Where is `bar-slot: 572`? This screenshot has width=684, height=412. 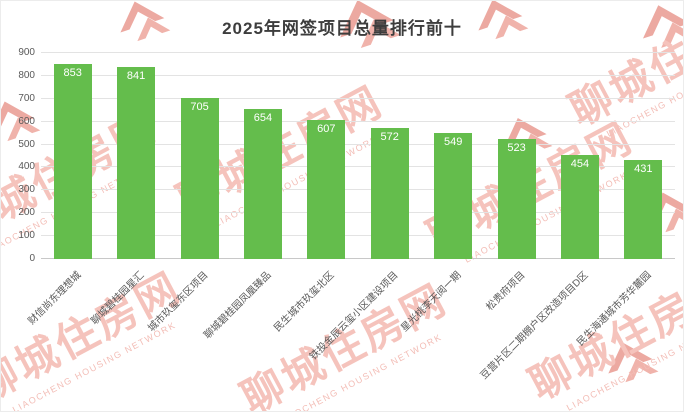
bar-slot: 572 is located at coordinates (389, 156).